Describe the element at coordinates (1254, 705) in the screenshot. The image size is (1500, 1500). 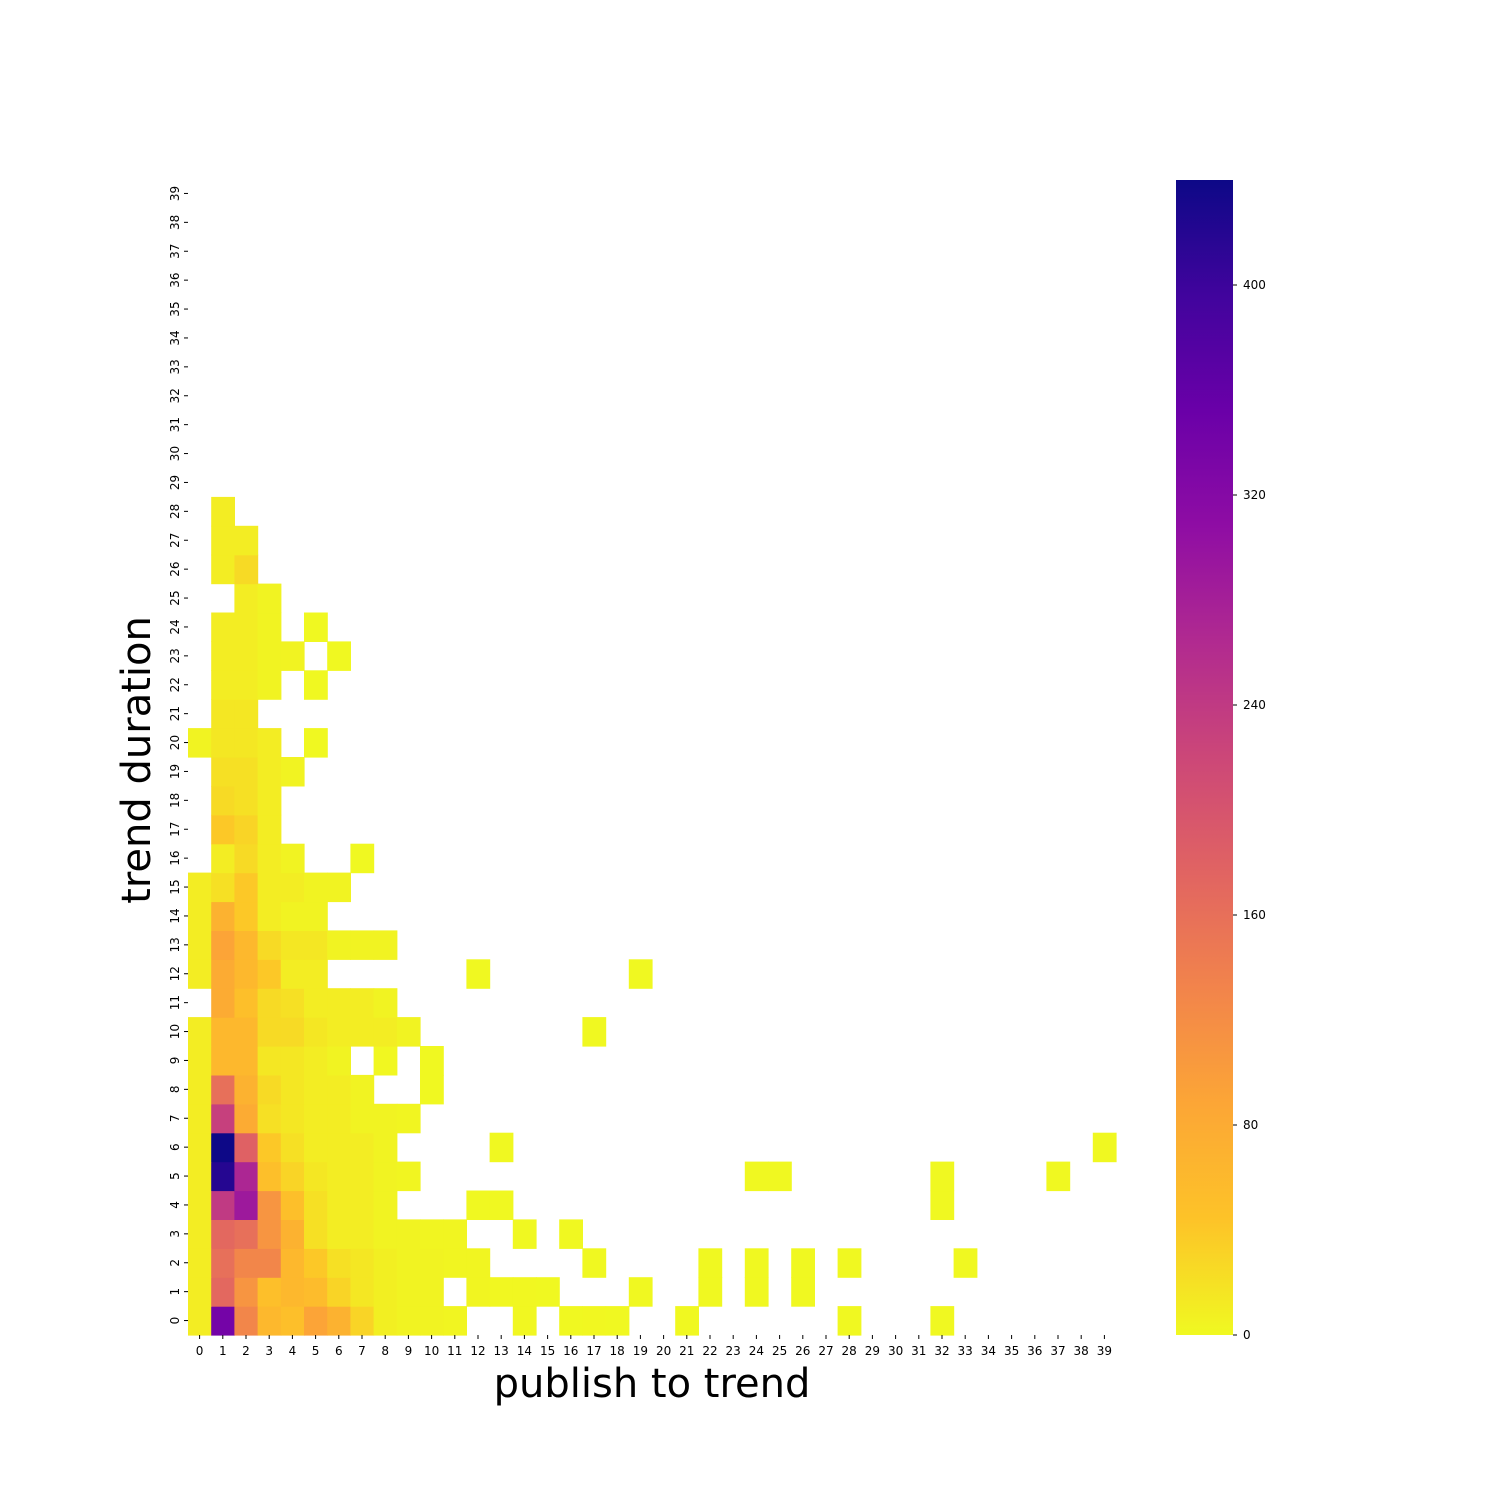
I see `colorbar-tick-label: 240` at that location.